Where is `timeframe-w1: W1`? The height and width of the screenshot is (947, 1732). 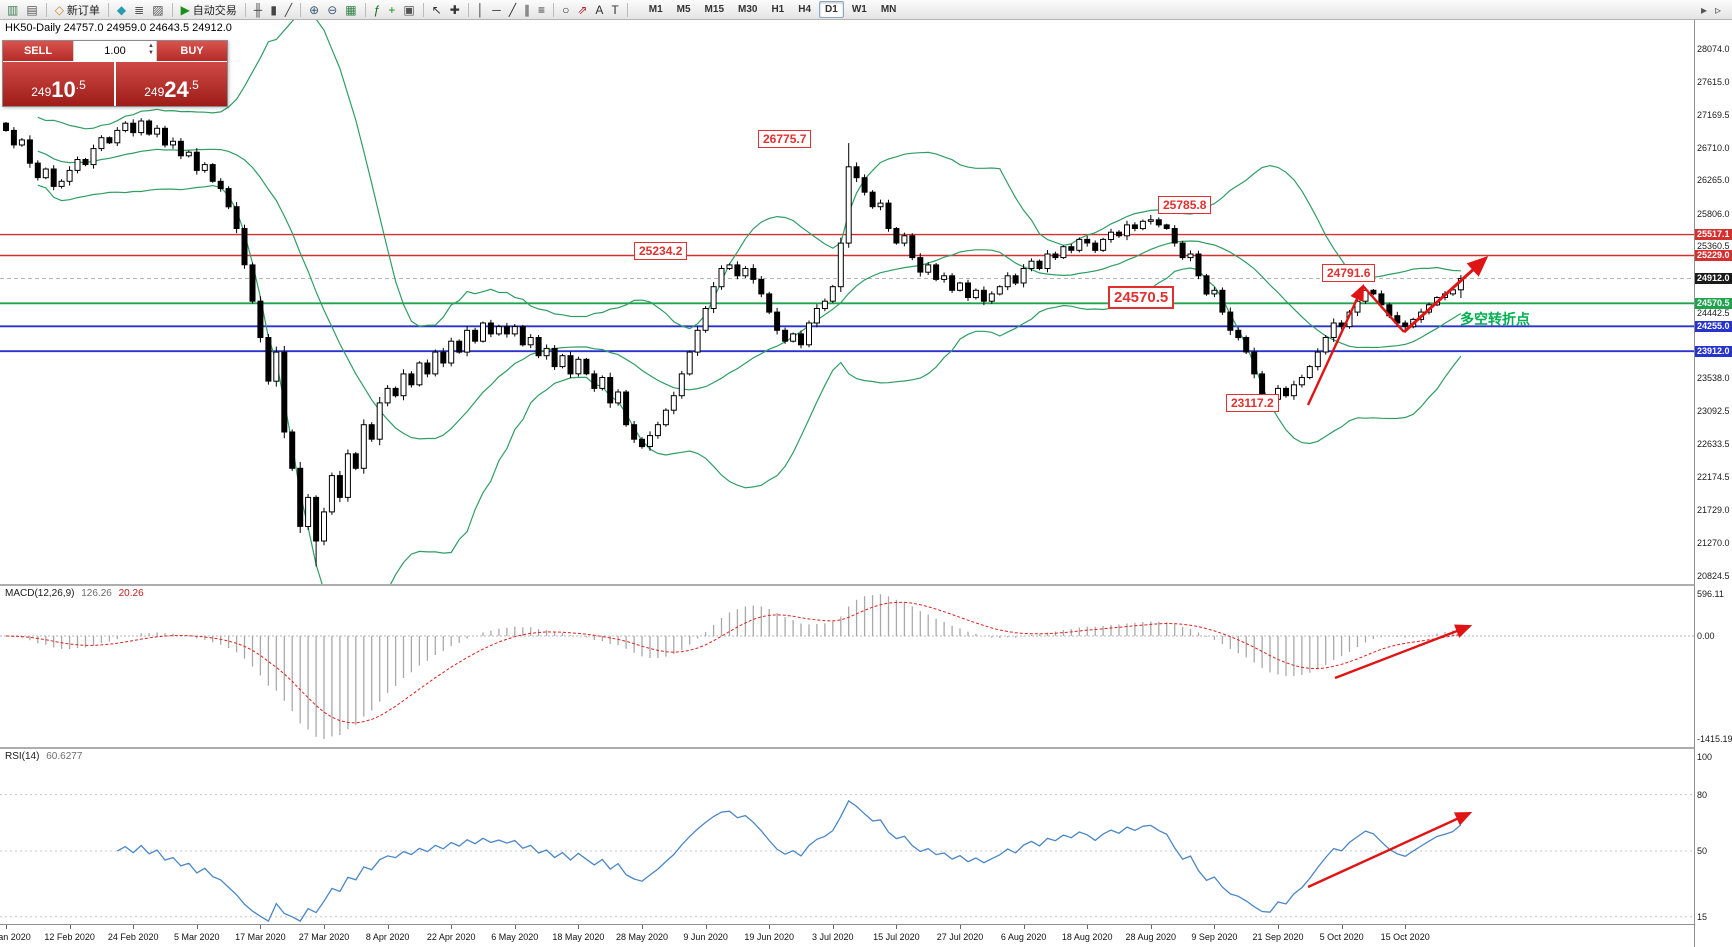
timeframe-w1: W1 is located at coordinates (859, 9).